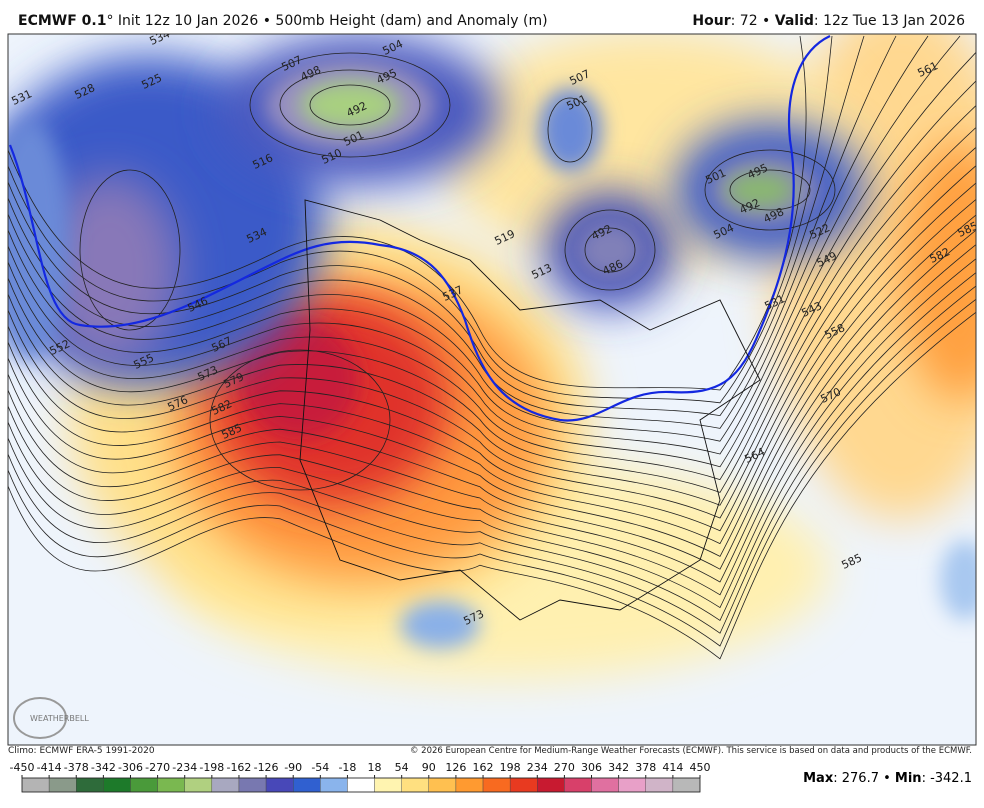 This screenshot has width=984, height=808. Describe the element at coordinates (818, 778) in the screenshot. I see `max-label: Max` at that location.